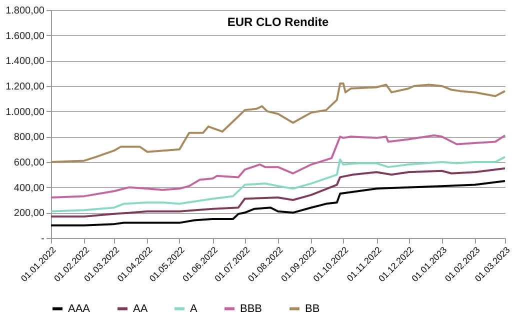 The image size is (517, 320). What do you see at coordinates (29, 214) in the screenshot?
I see `y-tick-label: 200,00` at bounding box center [29, 214].